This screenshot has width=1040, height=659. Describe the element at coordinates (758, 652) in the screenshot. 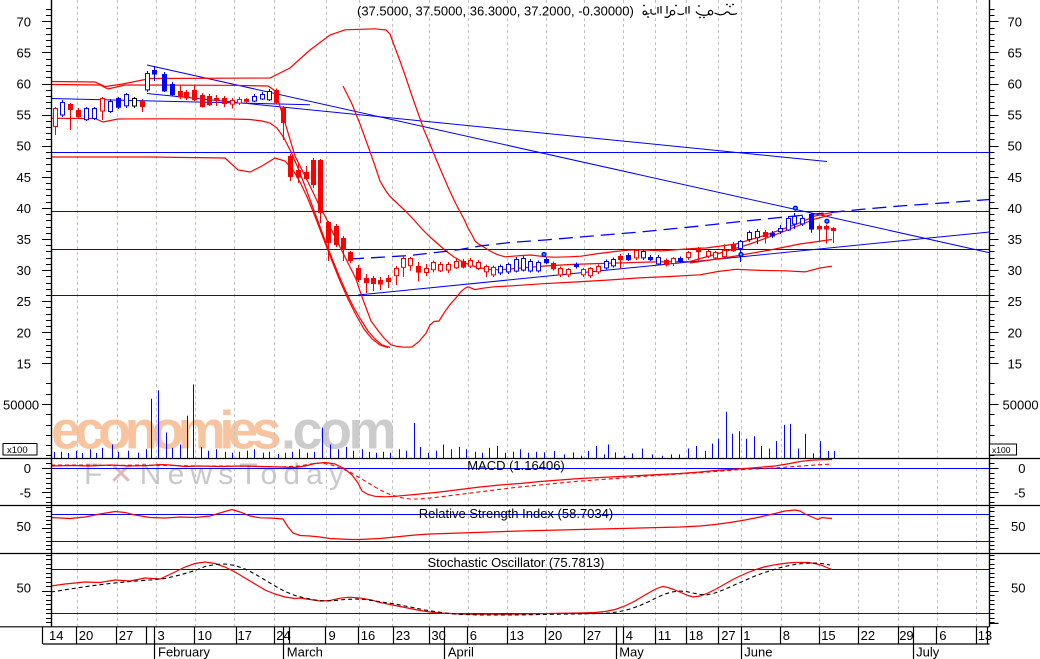

I see `svg-text: June` at that location.